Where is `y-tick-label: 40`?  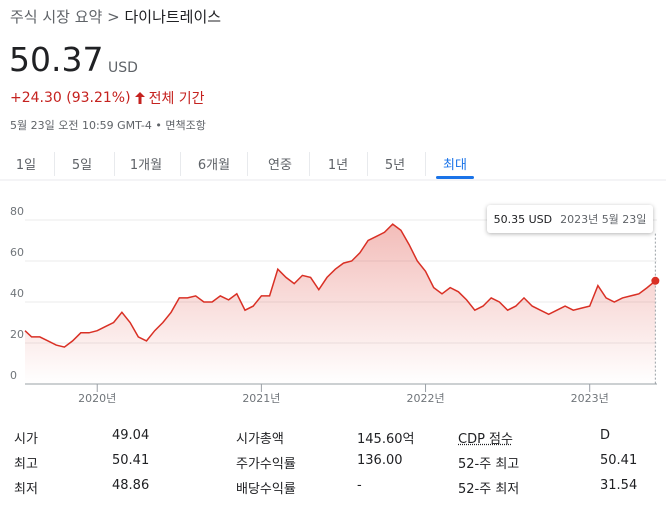
y-tick-label: 40 is located at coordinates (17, 293).